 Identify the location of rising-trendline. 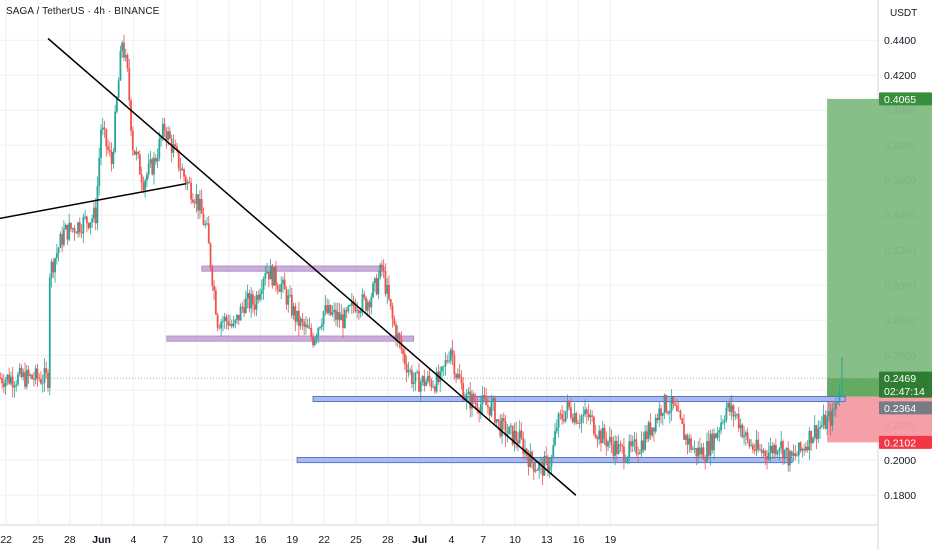
(93, 203).